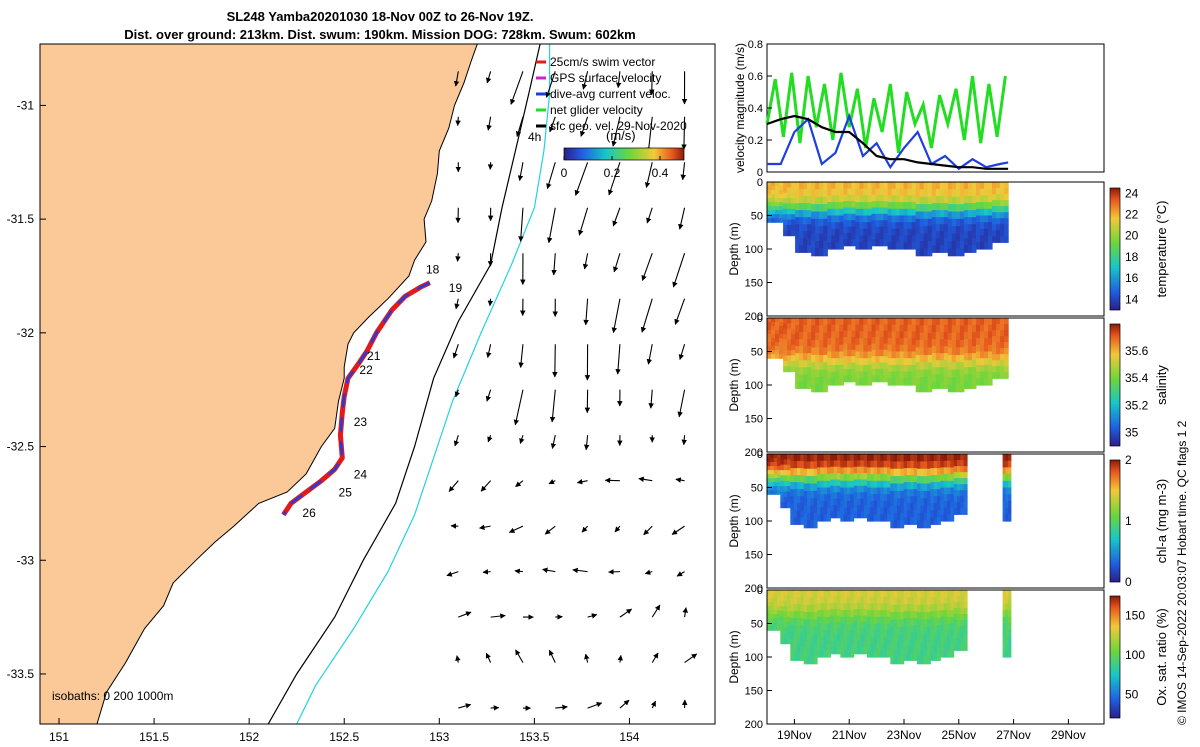  Describe the element at coordinates (356, 398) in the screenshot. I see `glider-track-blue` at that location.